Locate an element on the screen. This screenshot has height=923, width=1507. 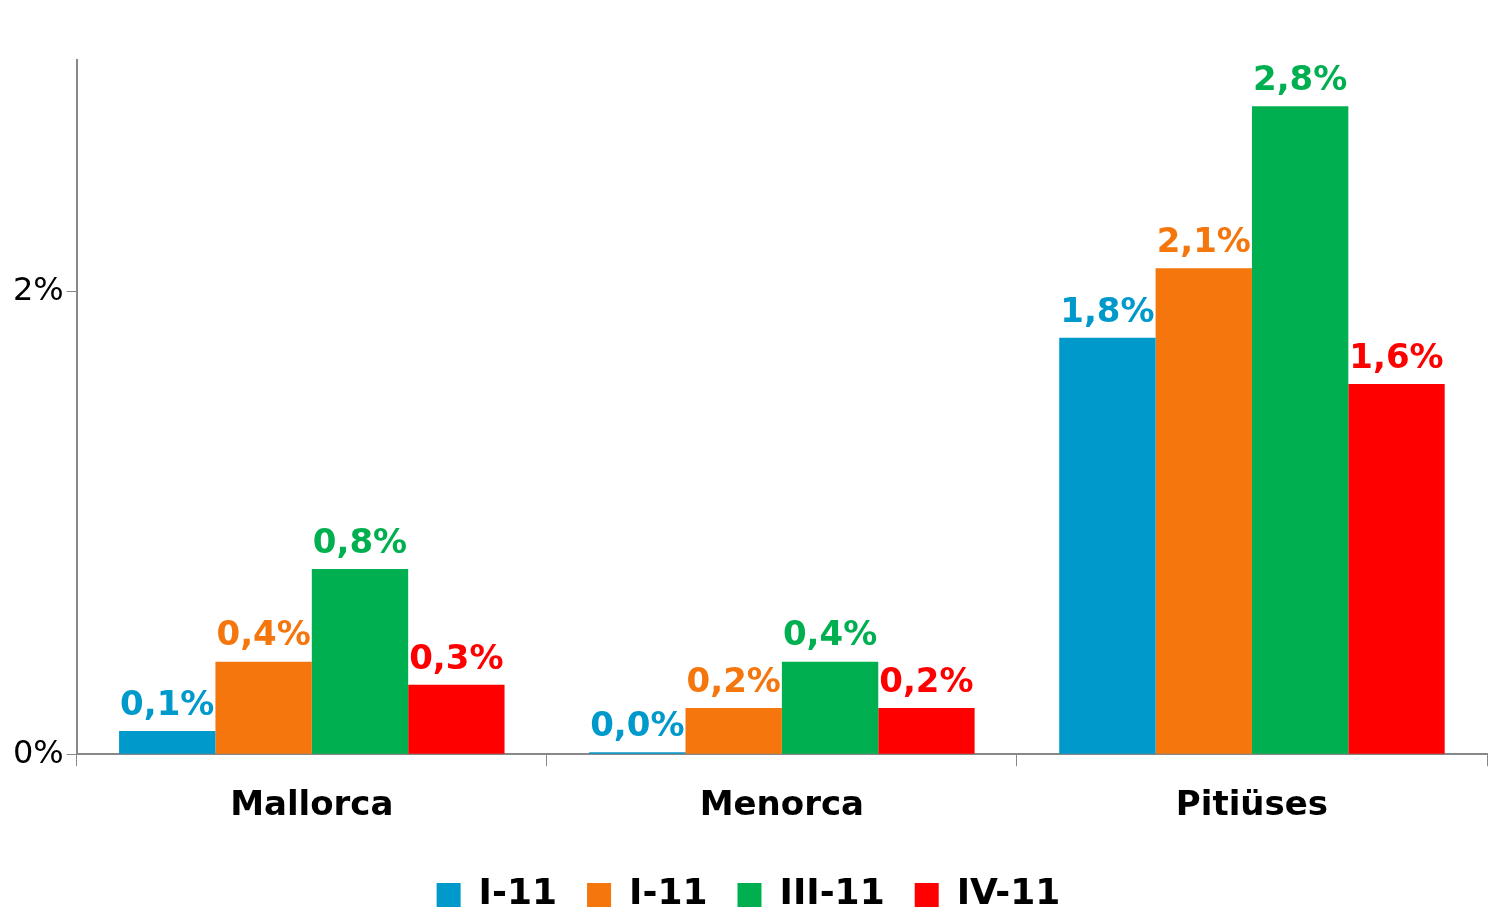
x-tick-label: Pitiüses is located at coordinates (1252, 803).